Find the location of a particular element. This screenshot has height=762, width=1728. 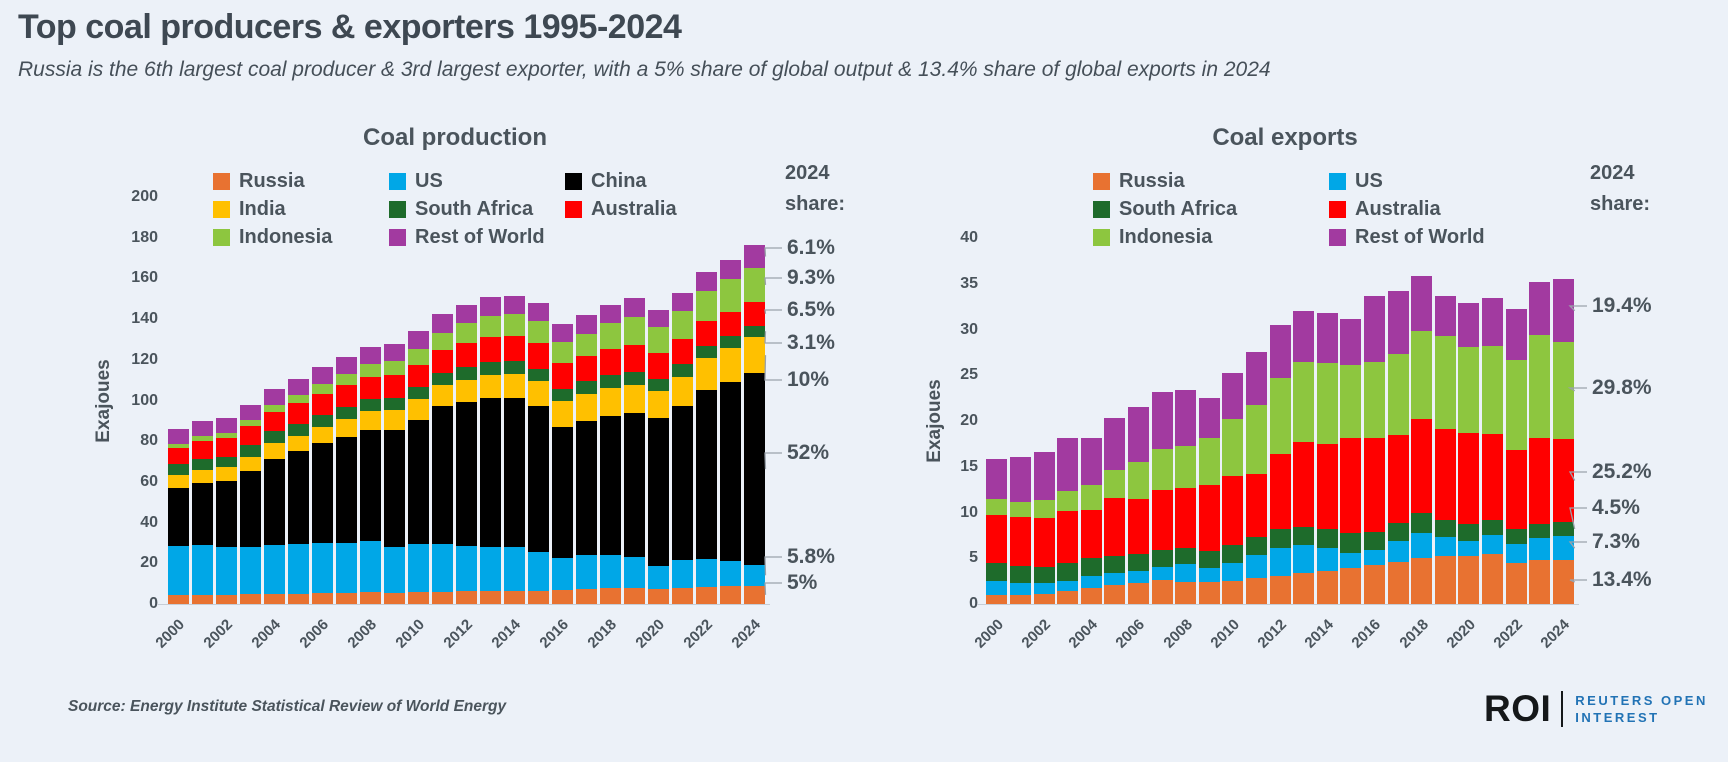

bar-2015 is located at coordinates (538, 453).